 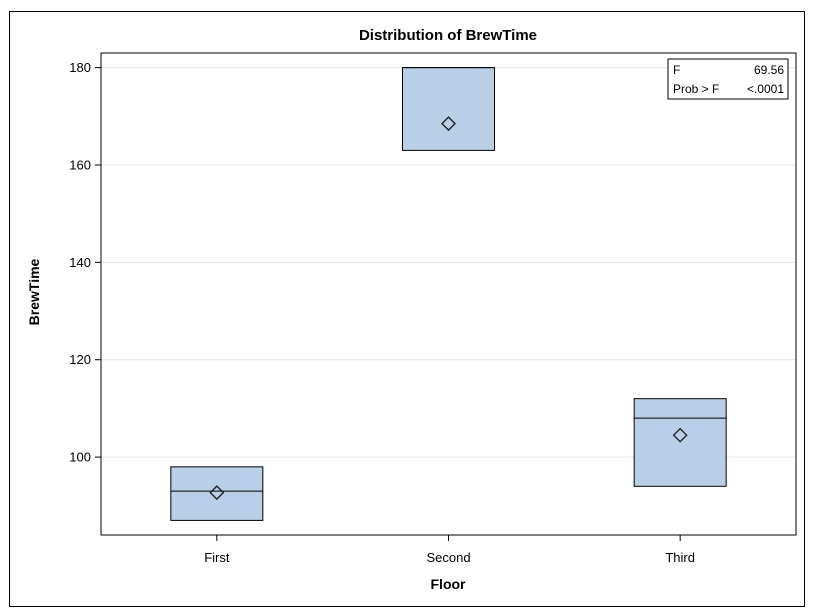 What do you see at coordinates (765, 89) in the screenshot?
I see `stat-p-value: <.0001` at bounding box center [765, 89].